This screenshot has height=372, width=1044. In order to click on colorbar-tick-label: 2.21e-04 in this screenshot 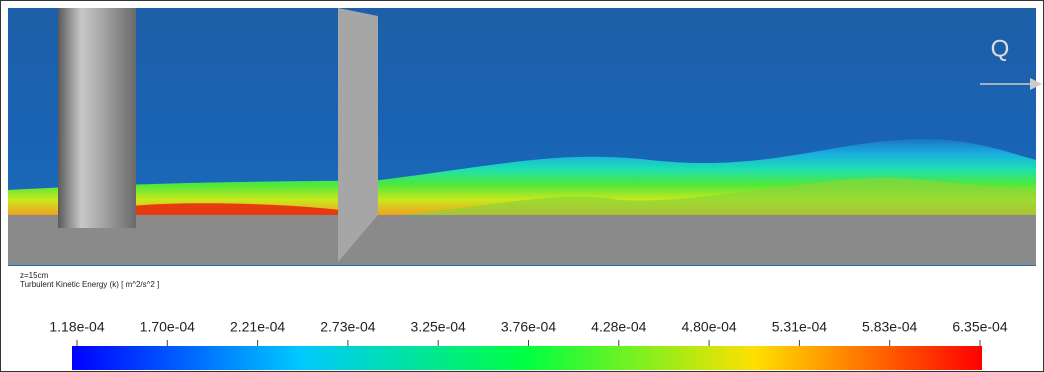, I will do `click(257, 327)`.